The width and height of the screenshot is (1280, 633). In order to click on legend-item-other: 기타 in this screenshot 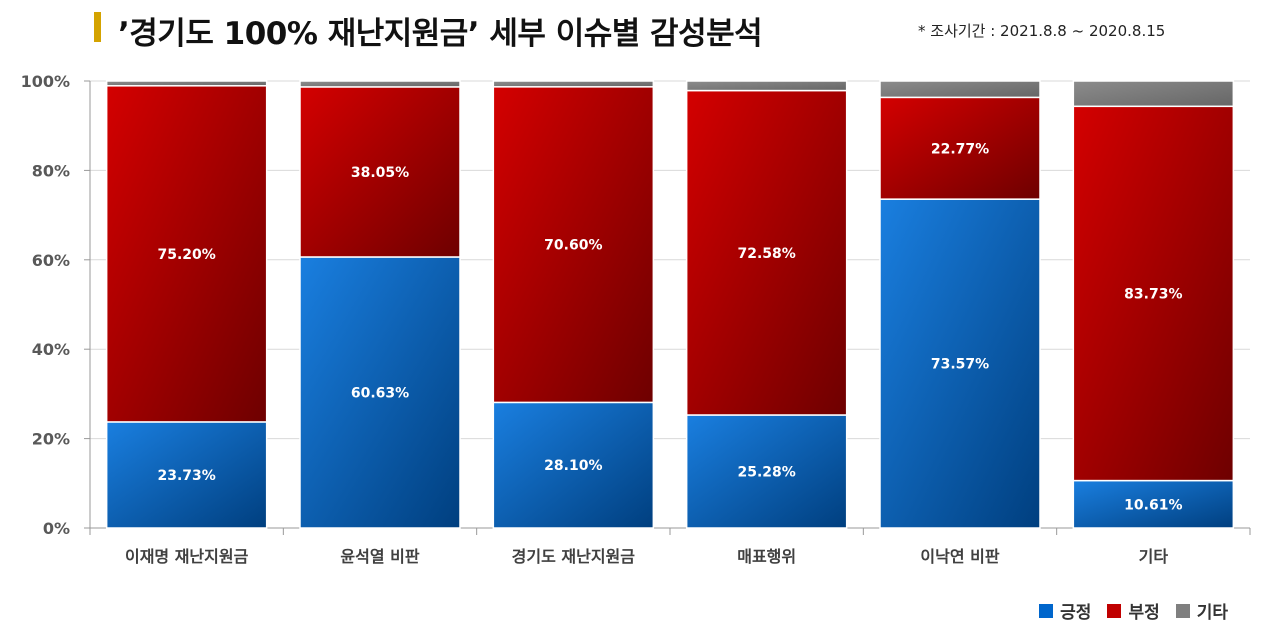, I will do `click(1201, 610)`.